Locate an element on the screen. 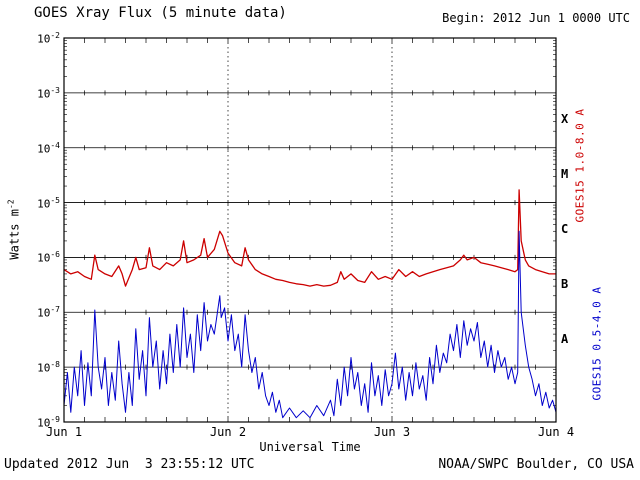 Image resolution: width=640 pixels, height=480 pixels. y-axis-label-exponent: -2 is located at coordinates (11, 204).